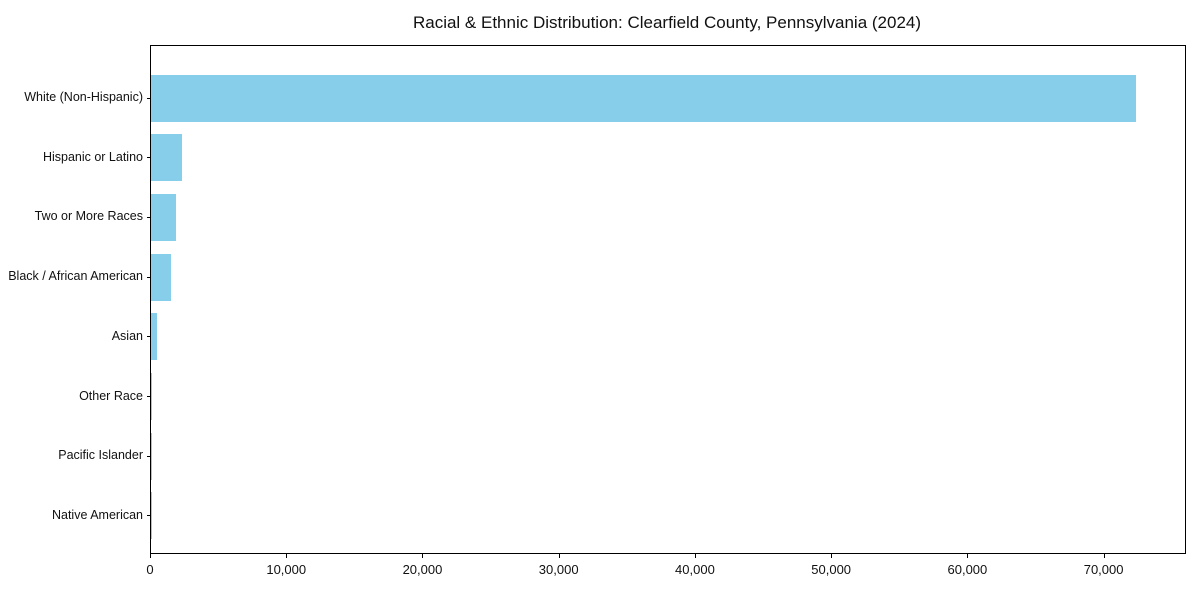  What do you see at coordinates (88, 216) in the screenshot?
I see `y-tick-label: Two or More Races` at bounding box center [88, 216].